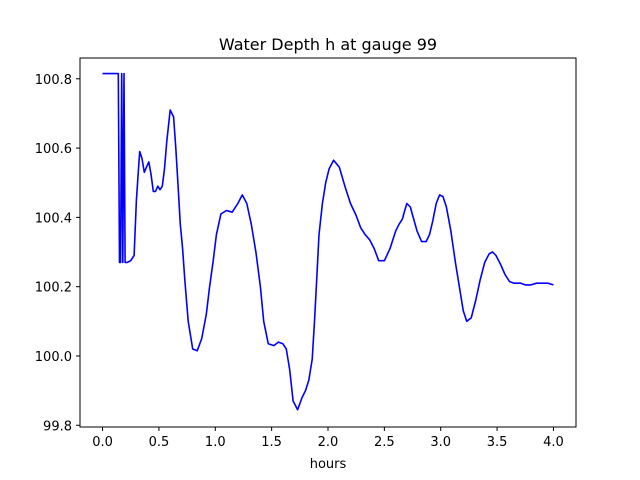  Describe the element at coordinates (159, 442) in the screenshot. I see `x-tick-label: 0.5` at that location.